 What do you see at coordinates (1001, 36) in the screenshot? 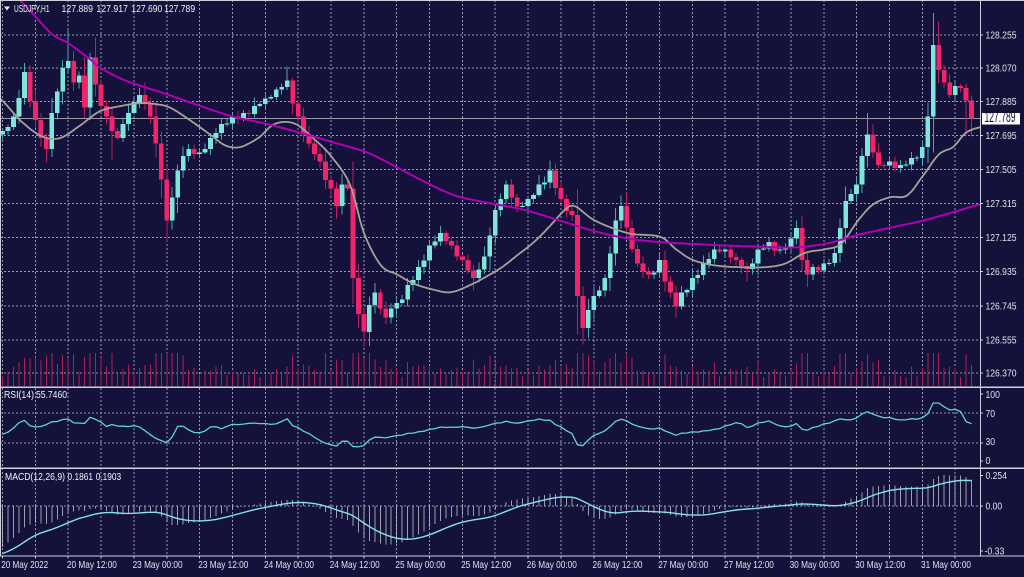
I see `svg-text: 128.255` at bounding box center [1001, 36].